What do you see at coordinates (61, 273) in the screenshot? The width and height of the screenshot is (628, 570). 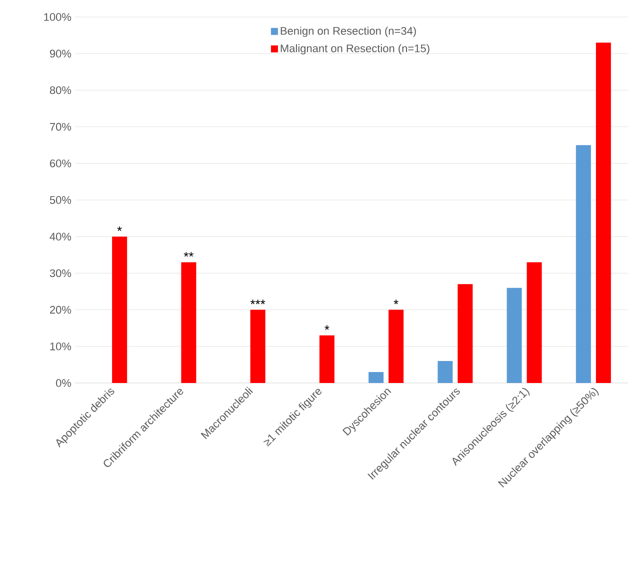 I see `y-tick-label: 30%` at bounding box center [61, 273].